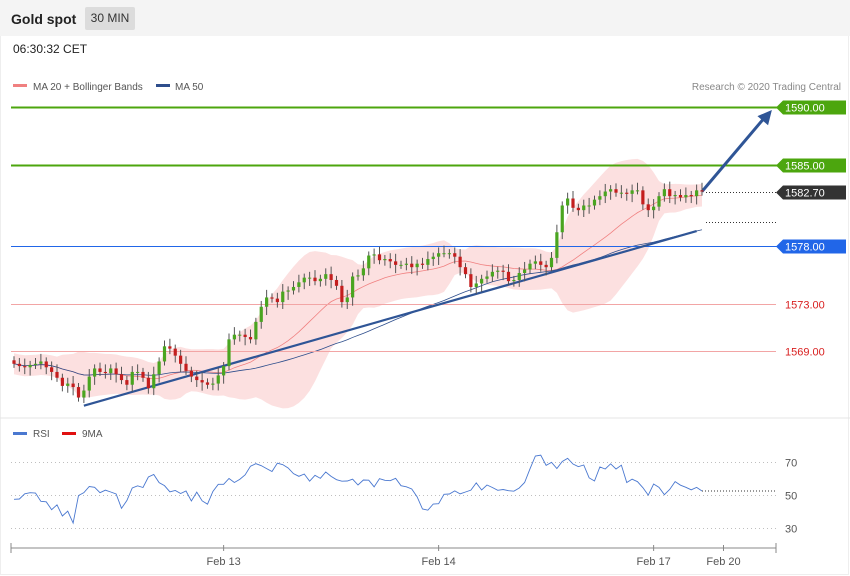 This screenshot has height=576, width=850. I want to click on legend-ma50-swatch, so click(163, 85).